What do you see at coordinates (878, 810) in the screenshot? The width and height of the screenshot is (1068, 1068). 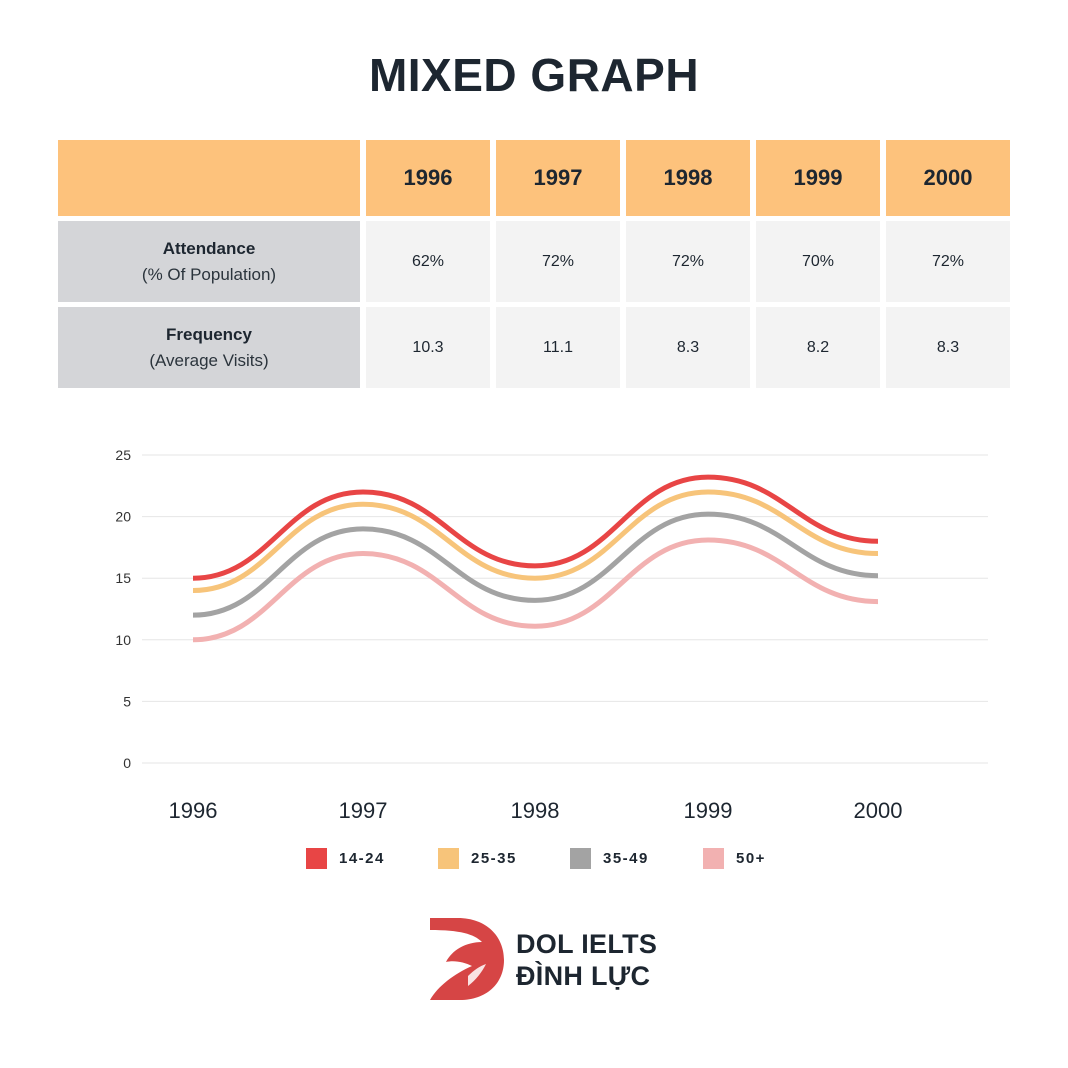 I see `x-tick-label: 2000` at bounding box center [878, 810].